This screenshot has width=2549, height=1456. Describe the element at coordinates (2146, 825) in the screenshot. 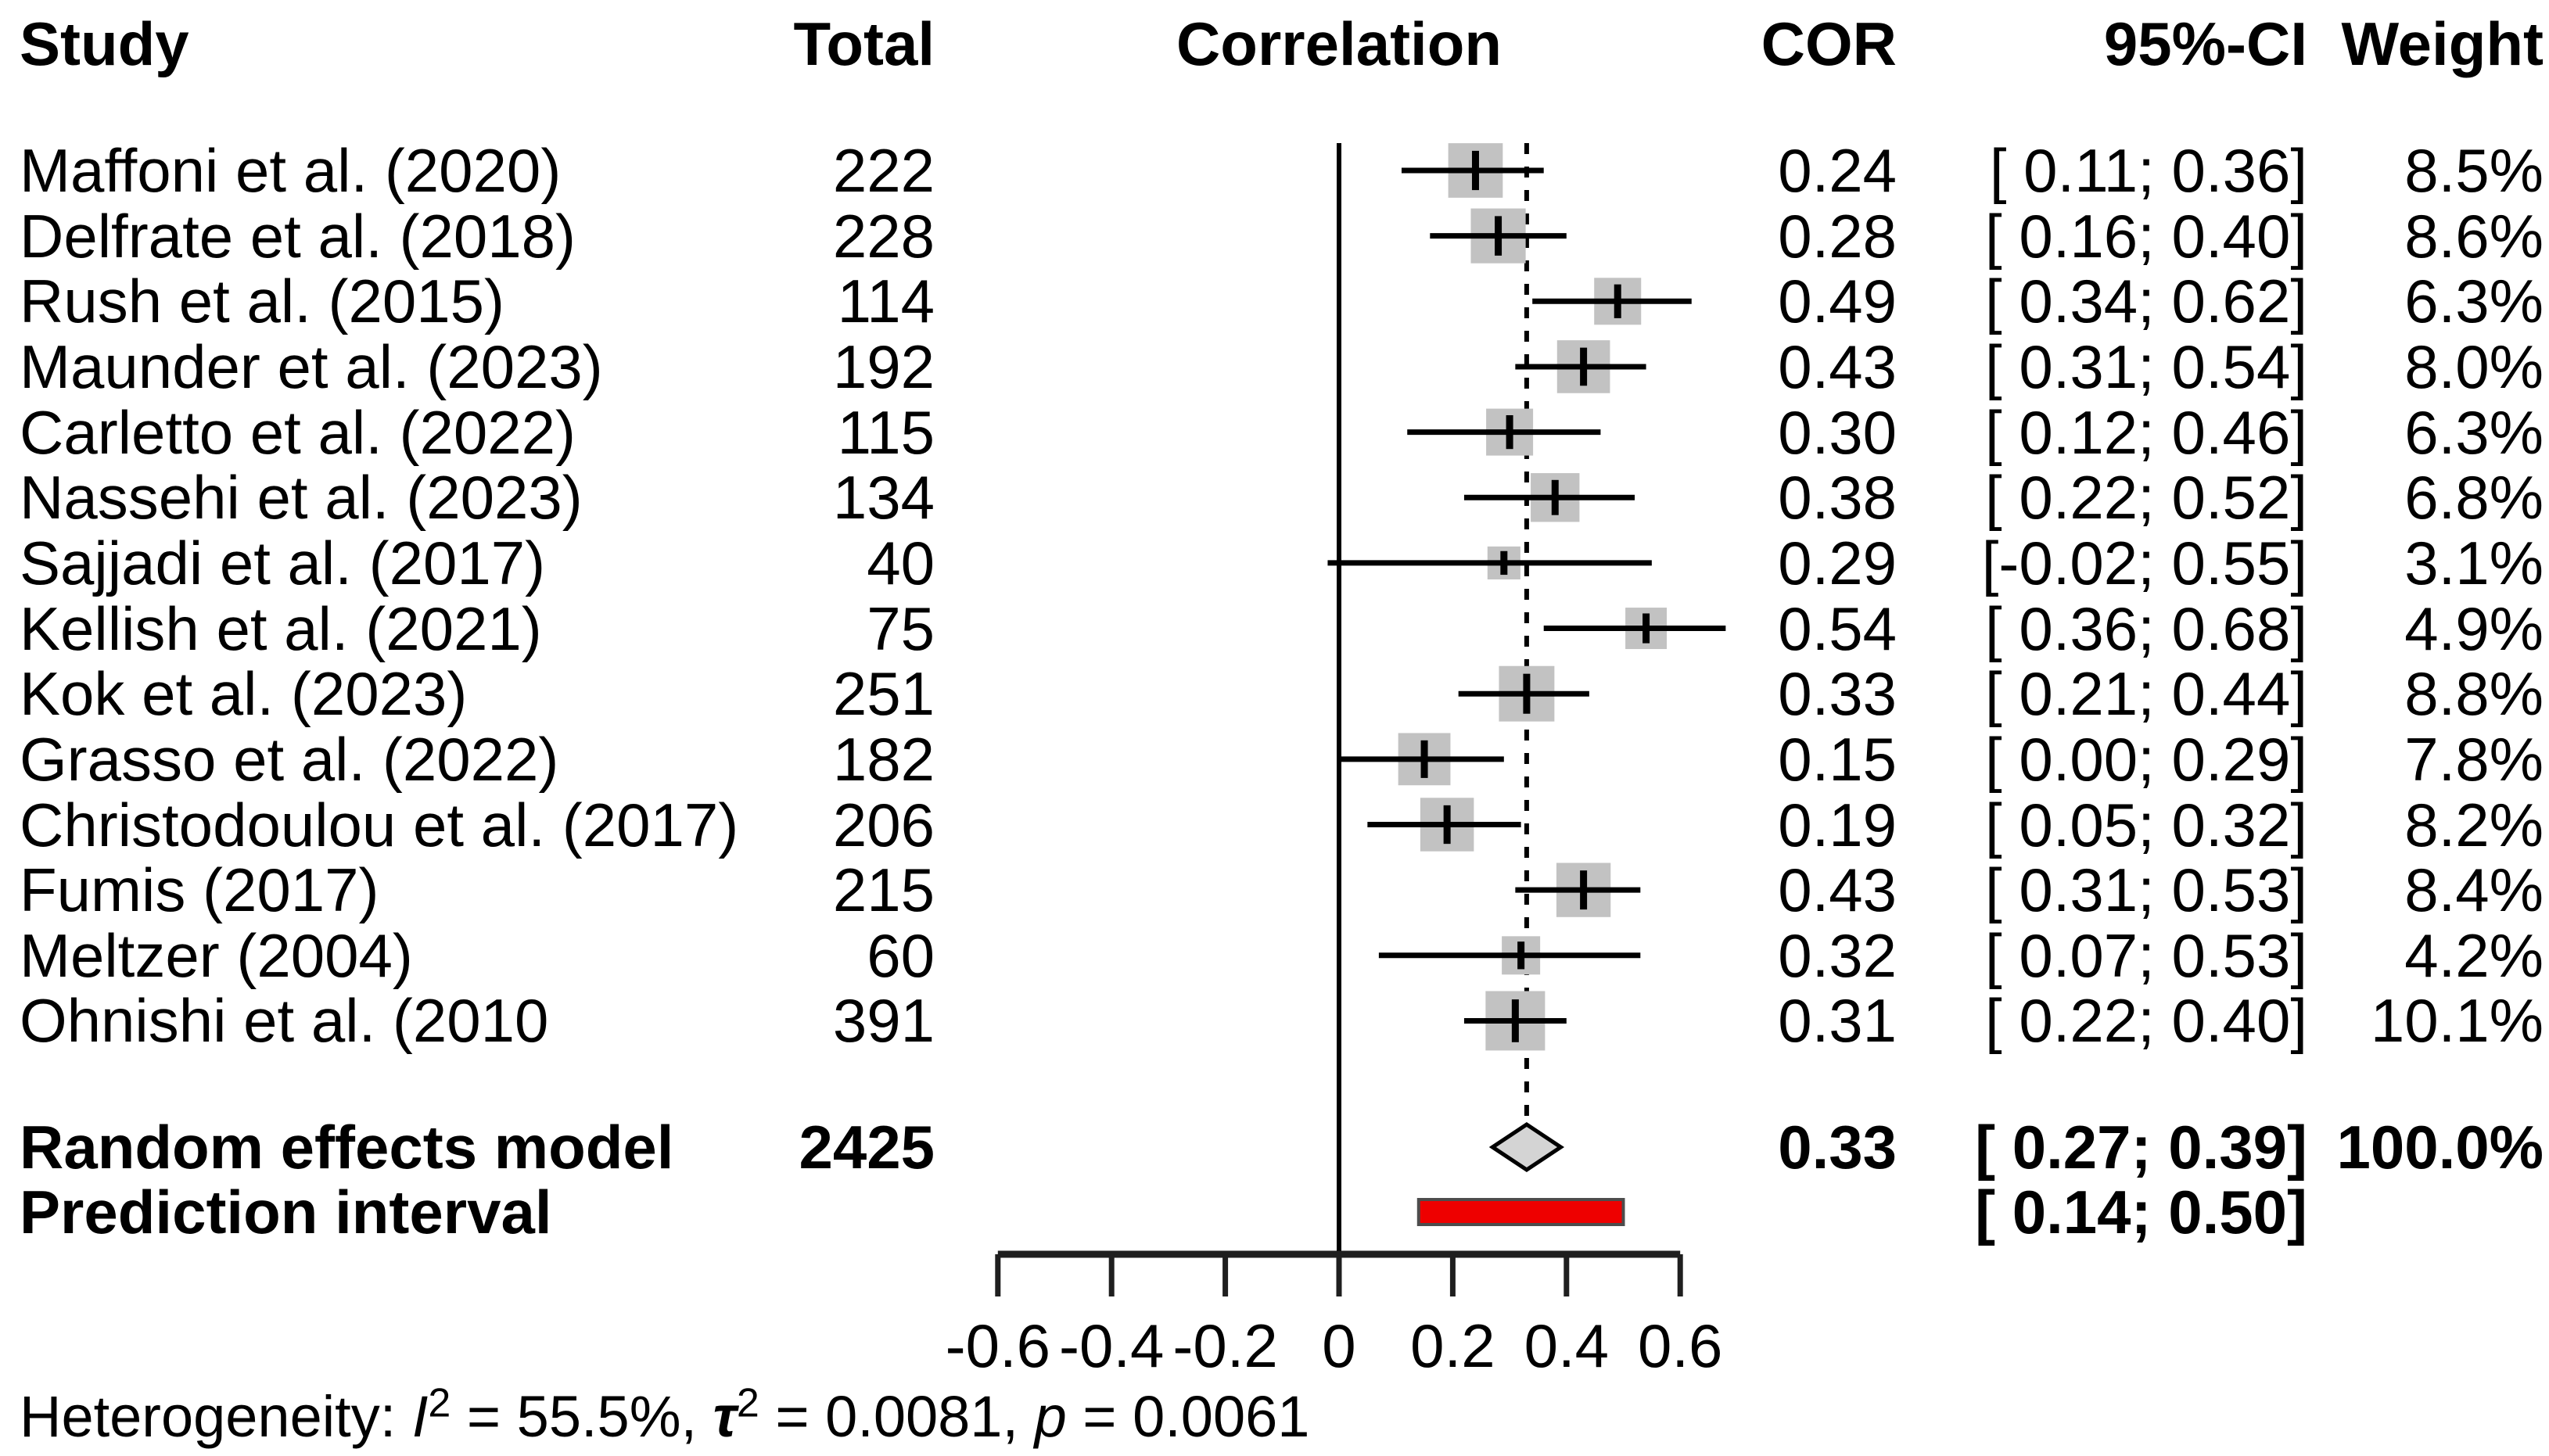

I see `study-ci: [ 0.05; 0.32]` at that location.